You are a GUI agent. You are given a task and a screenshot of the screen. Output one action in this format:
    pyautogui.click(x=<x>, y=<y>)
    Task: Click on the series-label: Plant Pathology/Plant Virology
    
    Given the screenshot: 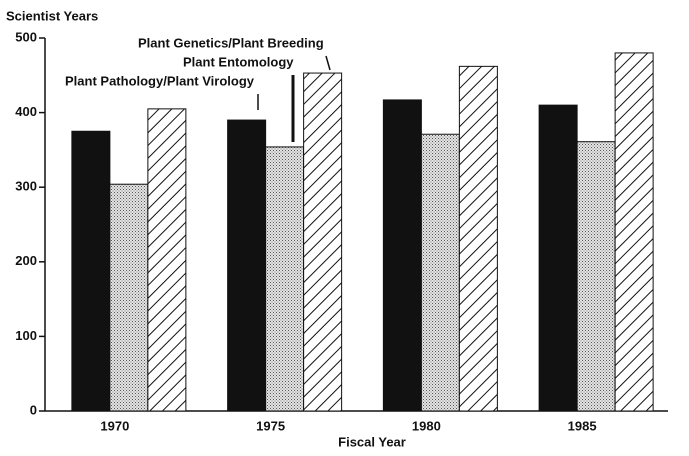 What is the action you would take?
    pyautogui.click(x=160, y=80)
    